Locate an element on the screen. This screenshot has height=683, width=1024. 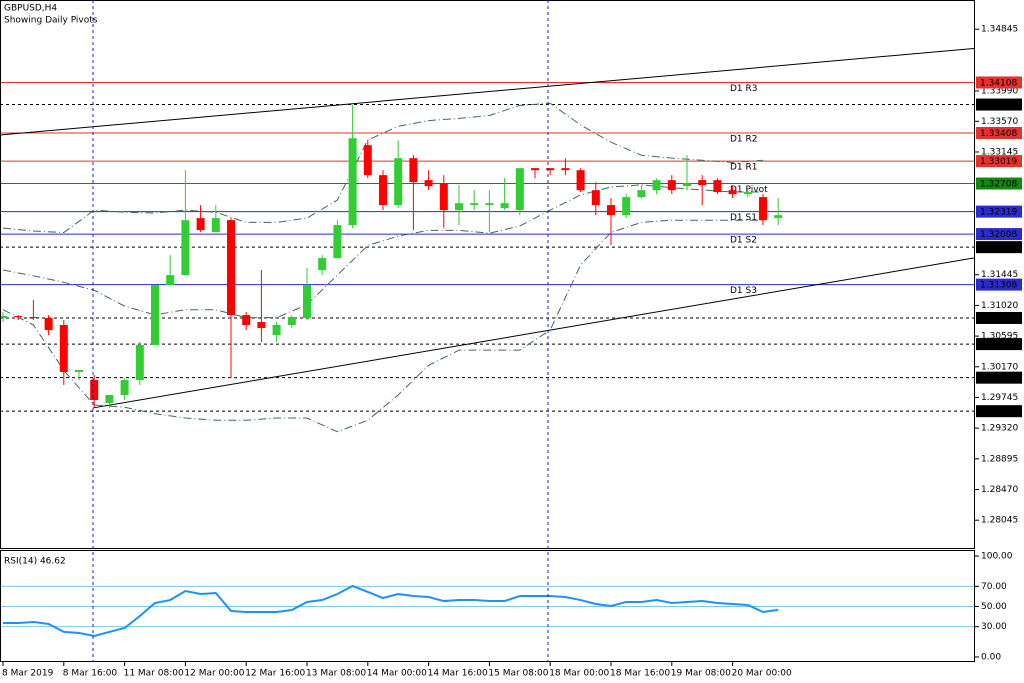
pivot-box-label: 1.34108 is located at coordinates (998, 83).